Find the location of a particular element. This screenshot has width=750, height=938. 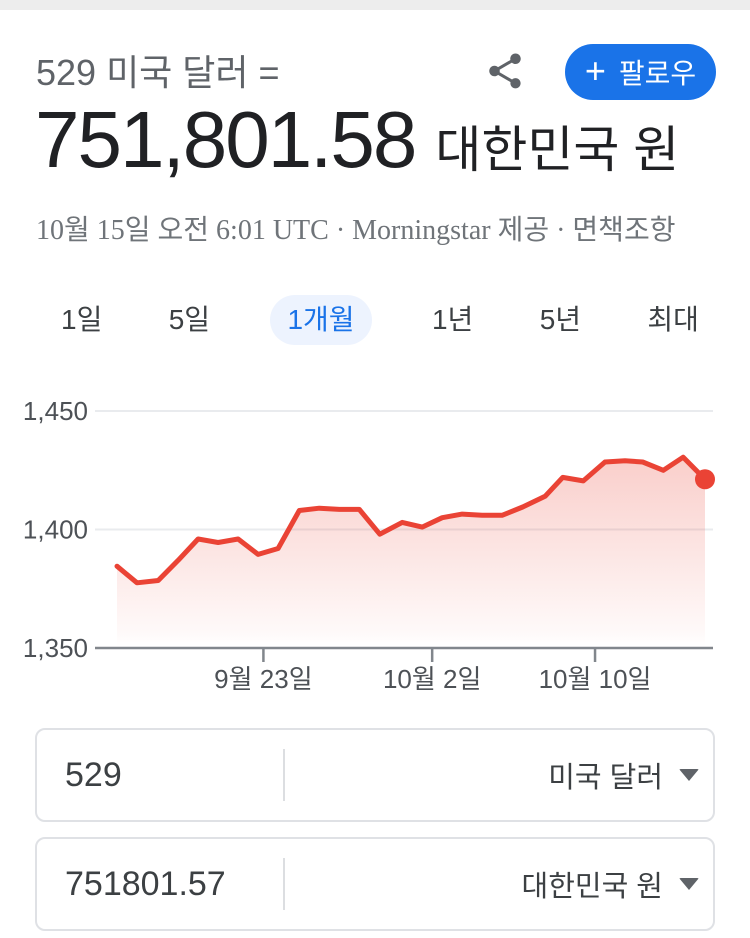

price-currency: 대한민국 원 is located at coordinates (557, 150).